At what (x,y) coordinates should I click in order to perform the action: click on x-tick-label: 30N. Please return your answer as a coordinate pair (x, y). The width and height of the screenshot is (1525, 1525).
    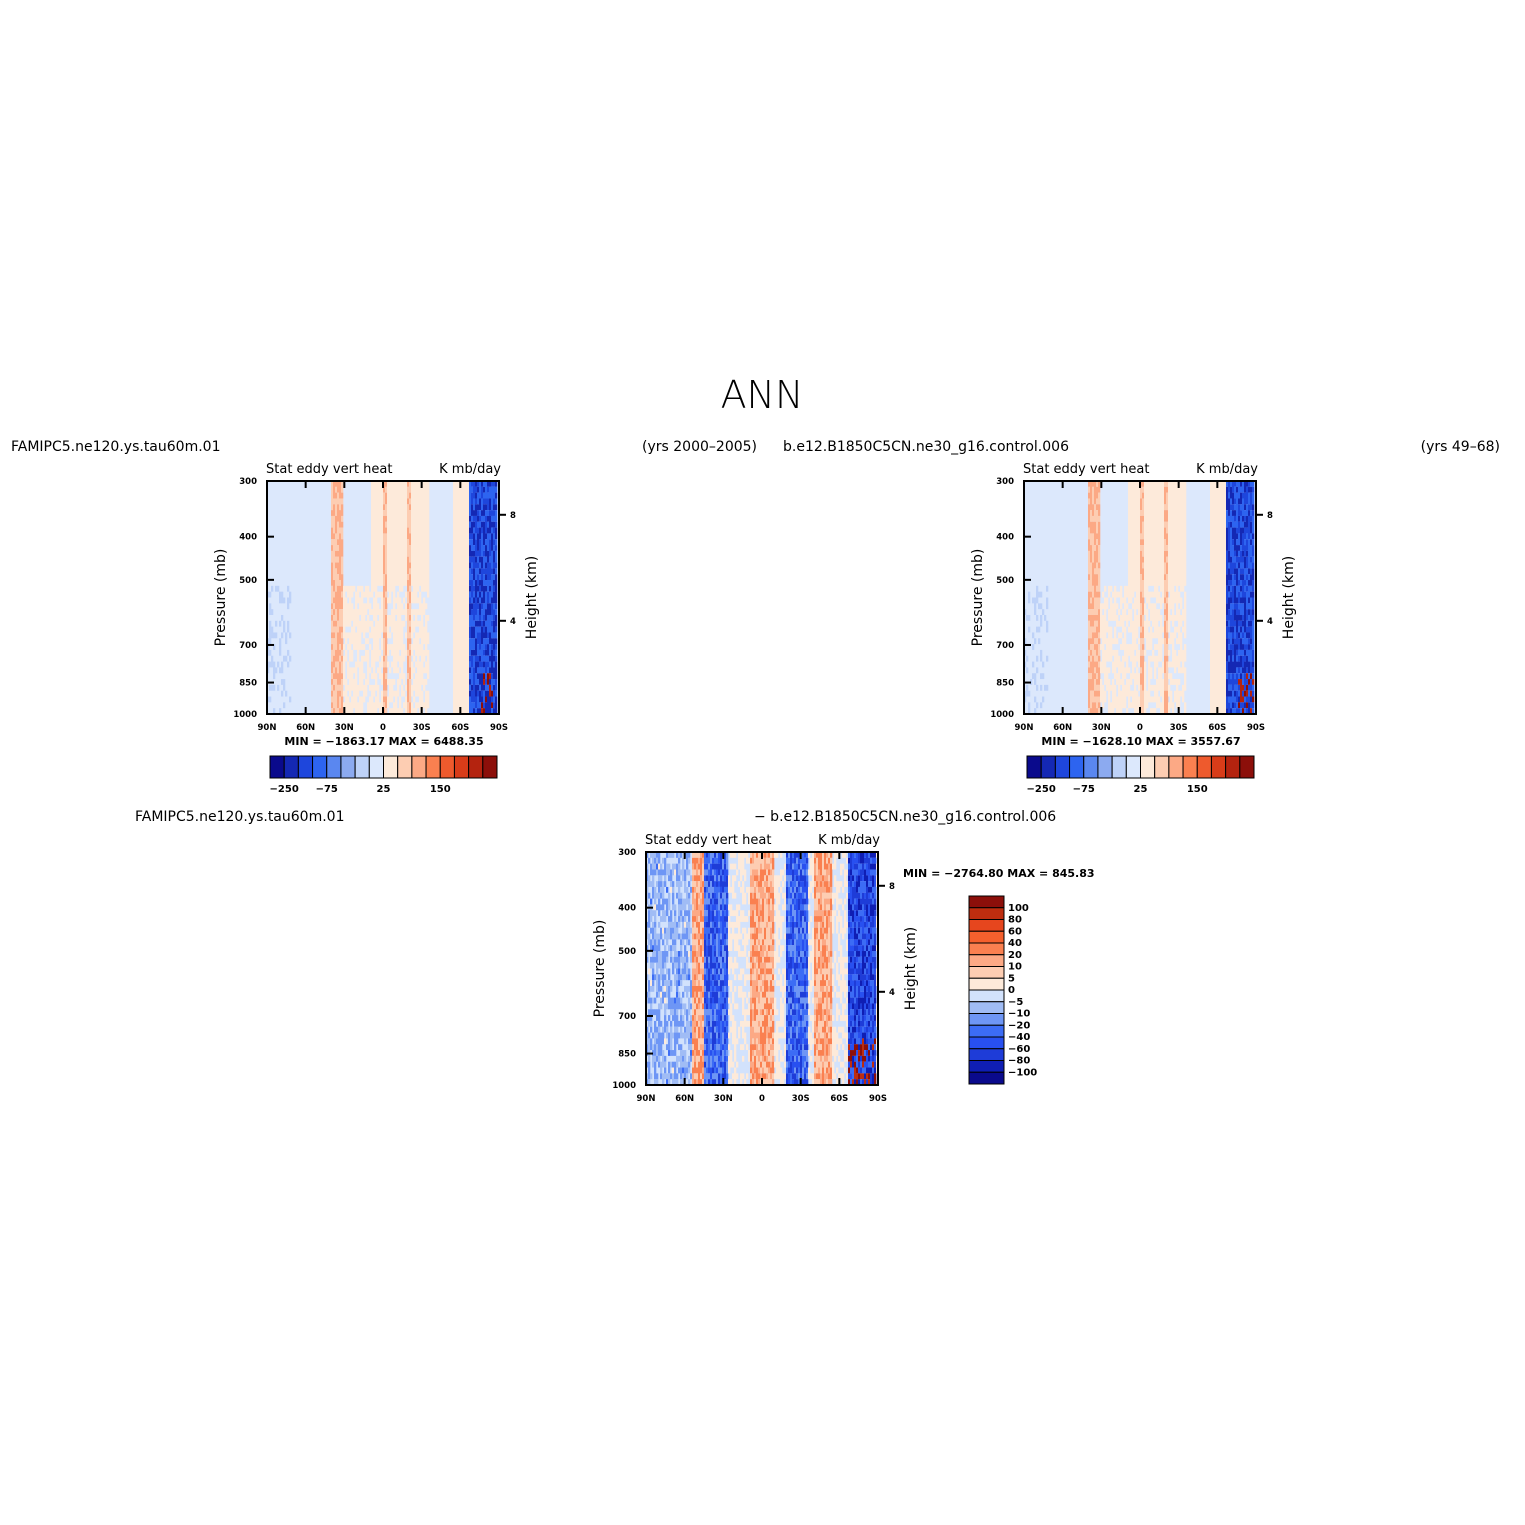
    Looking at the image, I should click on (723, 1099).